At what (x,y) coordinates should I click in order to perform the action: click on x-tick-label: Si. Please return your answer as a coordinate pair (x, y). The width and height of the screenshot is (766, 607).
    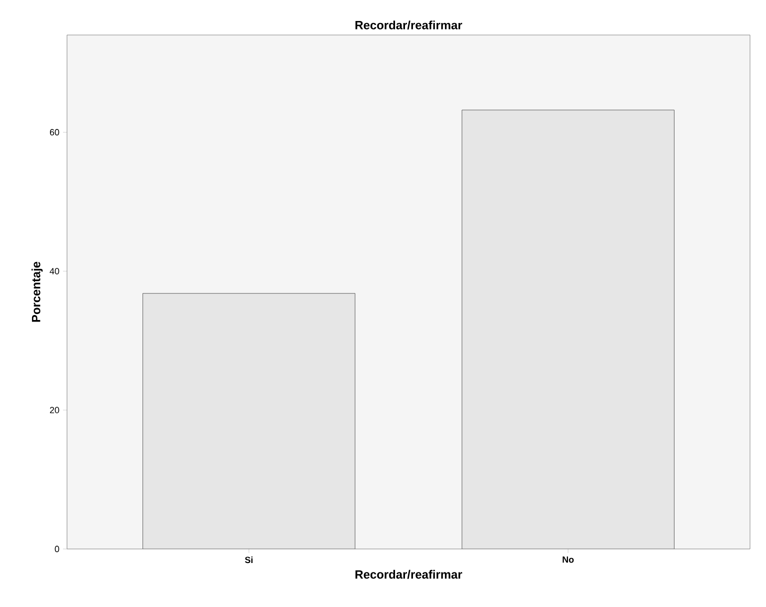
    Looking at the image, I should click on (248, 560).